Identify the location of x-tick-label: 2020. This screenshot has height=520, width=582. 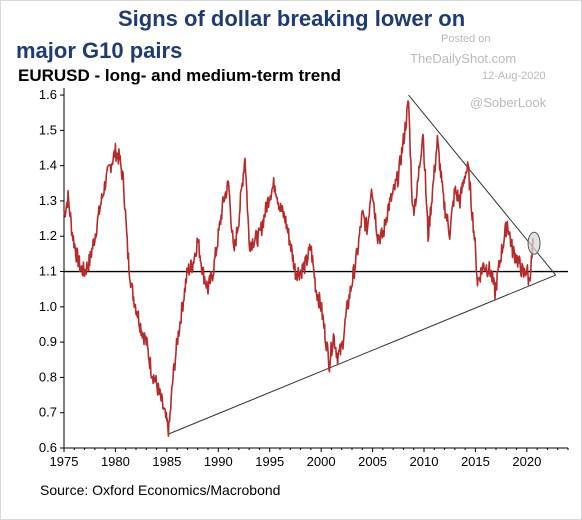
(526, 461).